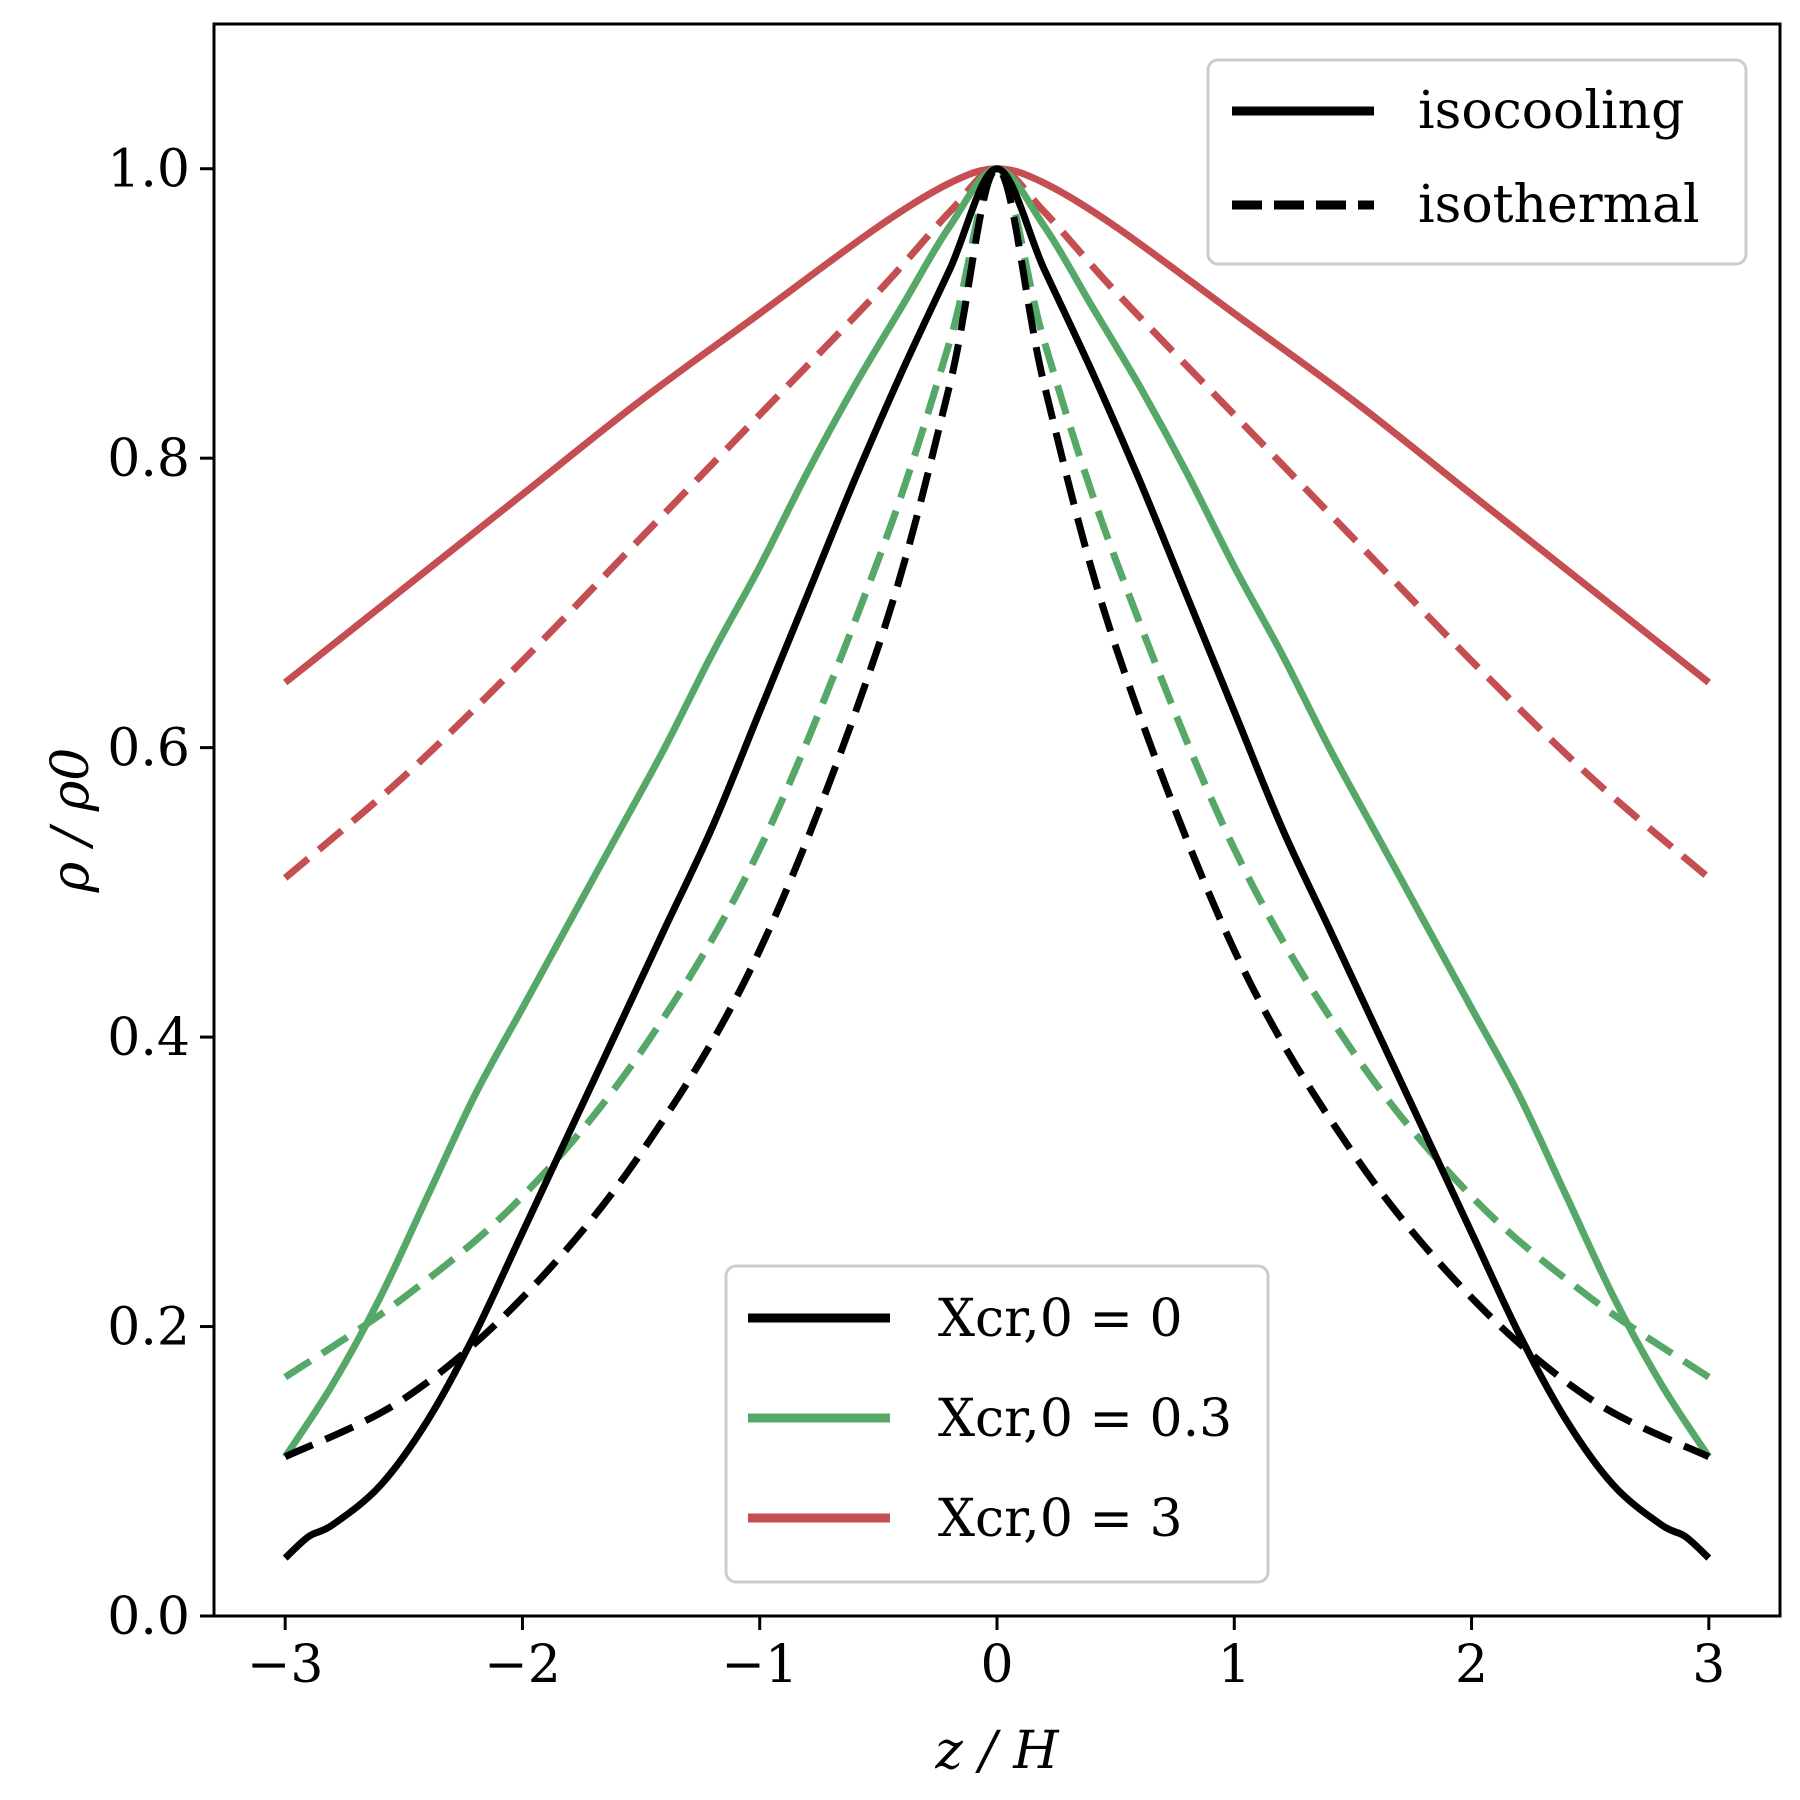 This screenshot has width=1800, height=1800. I want to click on y-tick-label: 1.0, so click(148, 170).